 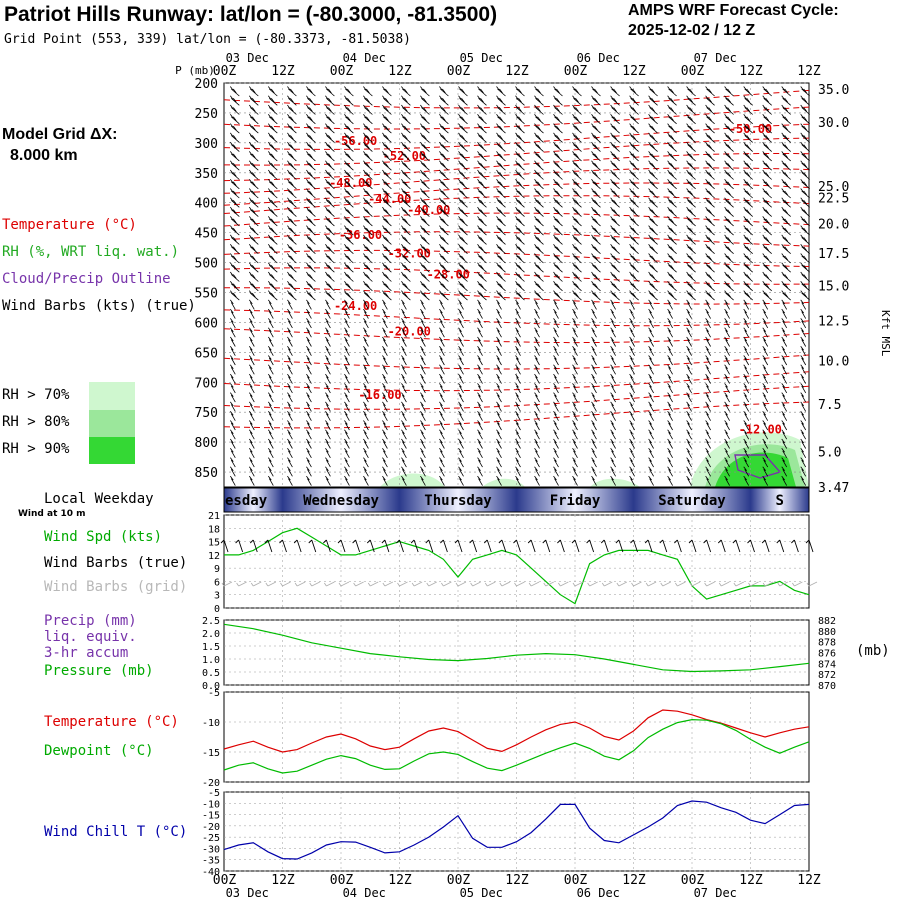 I want to click on rh-90-swatch, so click(x=112, y=450).